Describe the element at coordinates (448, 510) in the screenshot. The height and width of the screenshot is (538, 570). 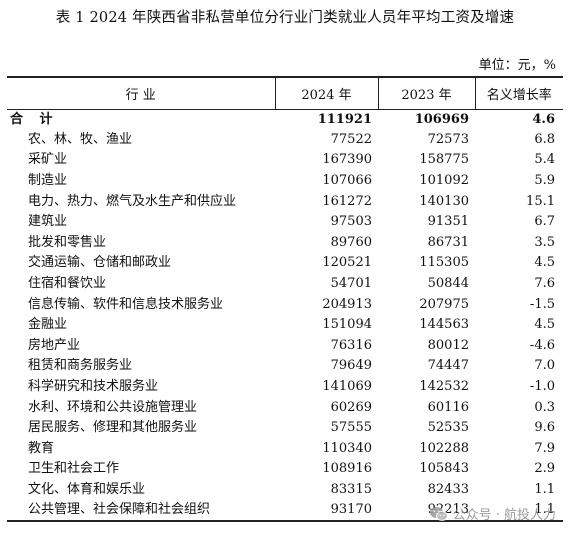
I see `wage-2023-cell: 92213` at that location.